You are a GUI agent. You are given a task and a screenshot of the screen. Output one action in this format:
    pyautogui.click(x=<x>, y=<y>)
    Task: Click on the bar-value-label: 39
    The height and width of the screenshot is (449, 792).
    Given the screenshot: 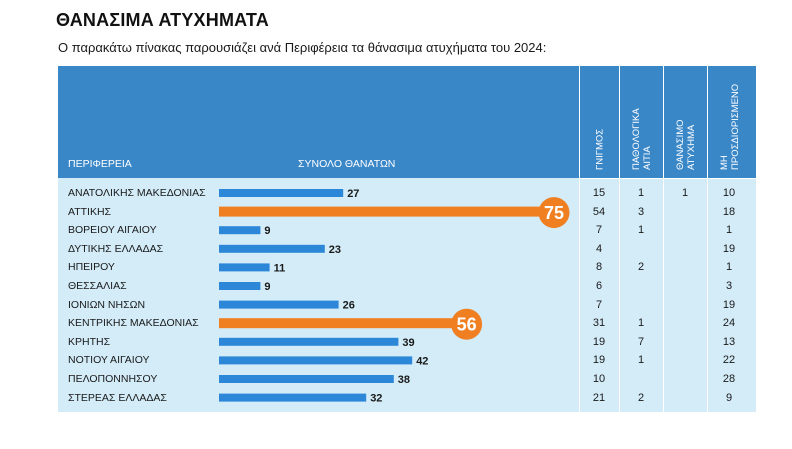 What is the action you would take?
    pyautogui.click(x=408, y=343)
    